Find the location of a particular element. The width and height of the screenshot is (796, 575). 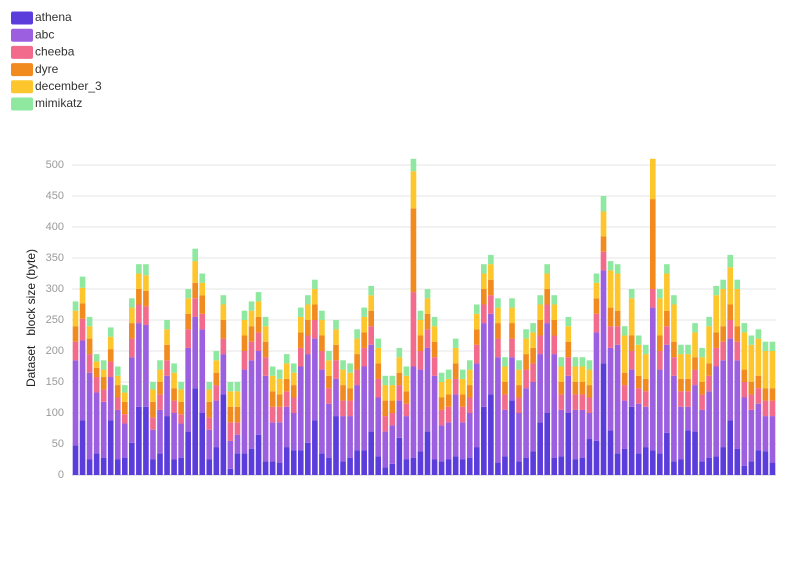

legend-swatch is located at coordinates (22, 35).